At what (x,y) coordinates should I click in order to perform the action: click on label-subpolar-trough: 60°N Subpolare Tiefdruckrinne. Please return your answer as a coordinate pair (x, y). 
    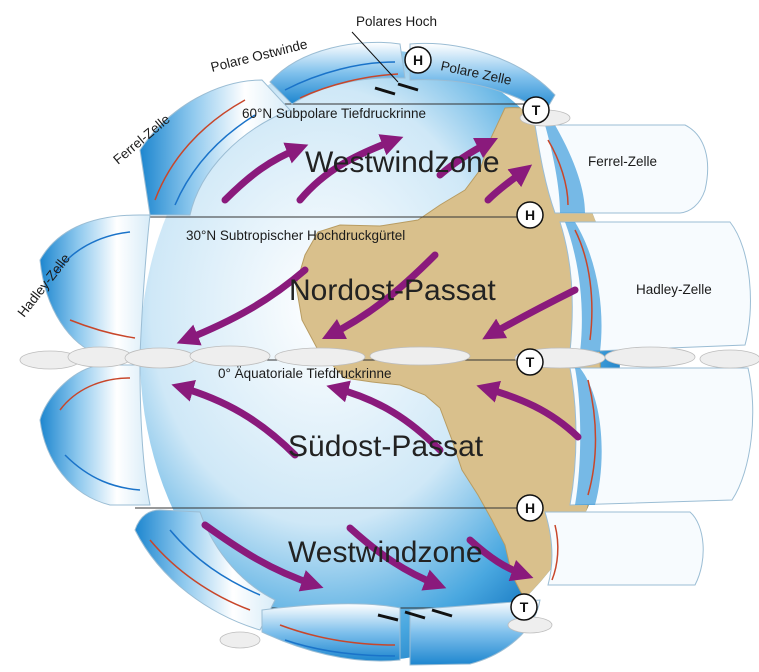
    Looking at the image, I should click on (334, 113).